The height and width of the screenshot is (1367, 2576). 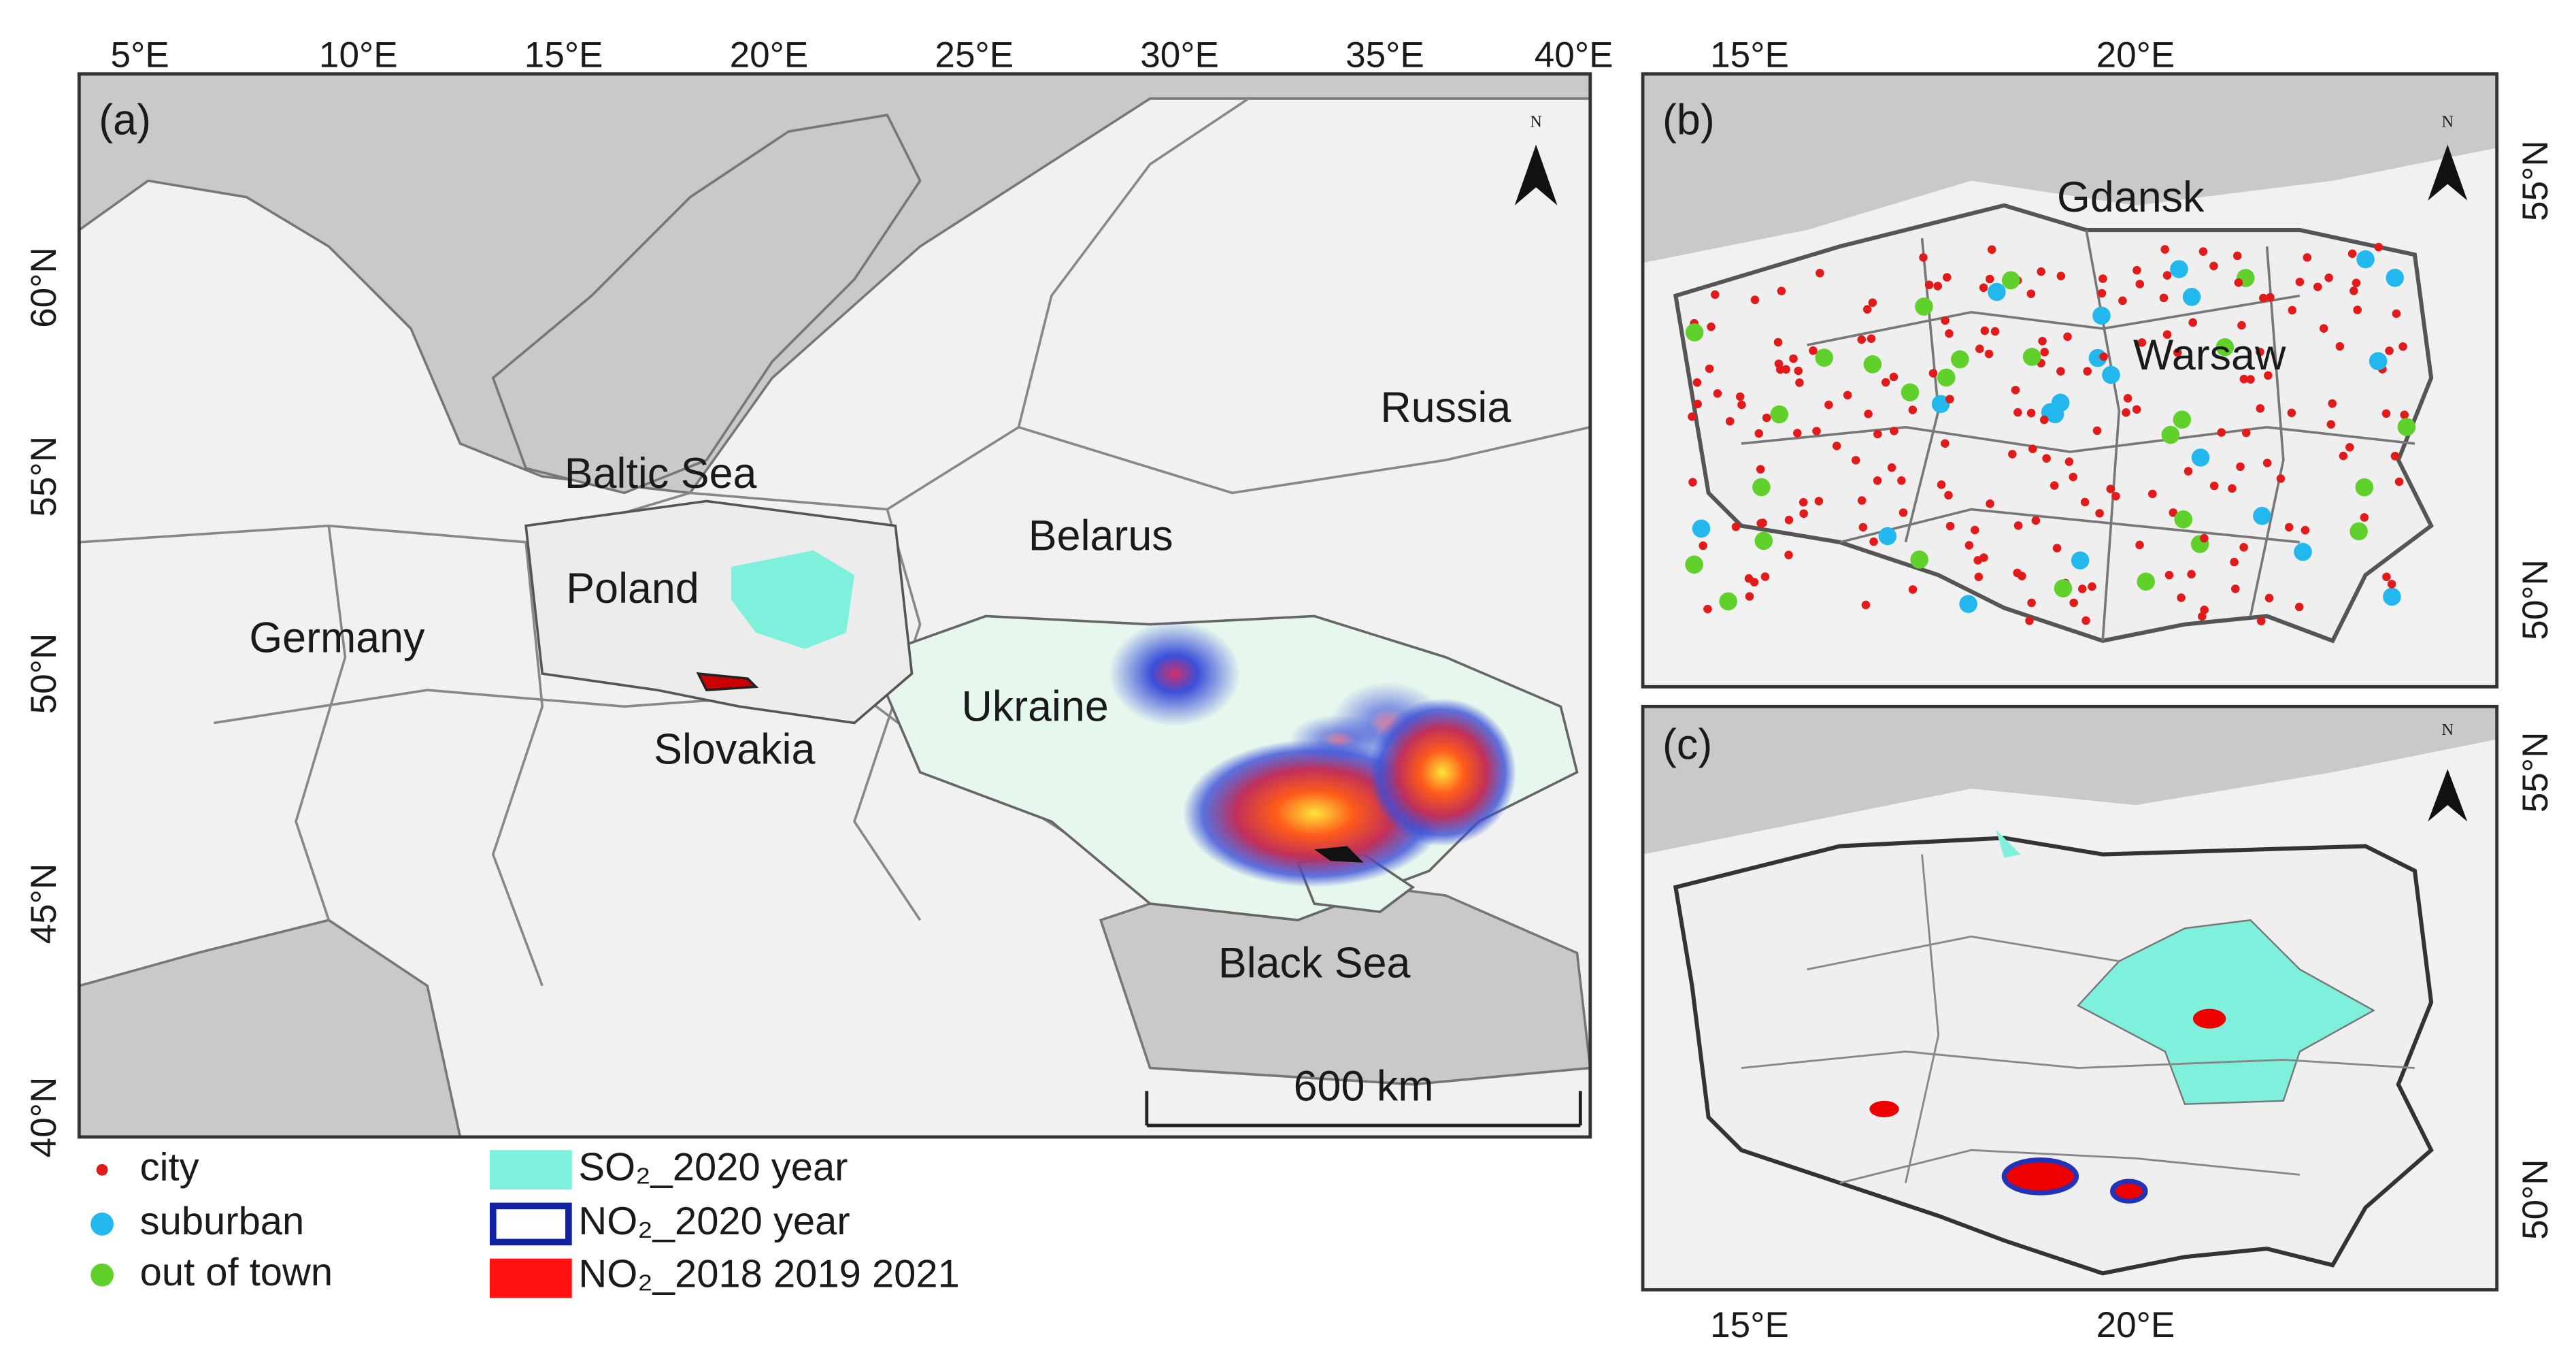 What do you see at coordinates (1535, 122) in the screenshot?
I see `north-label: N` at bounding box center [1535, 122].